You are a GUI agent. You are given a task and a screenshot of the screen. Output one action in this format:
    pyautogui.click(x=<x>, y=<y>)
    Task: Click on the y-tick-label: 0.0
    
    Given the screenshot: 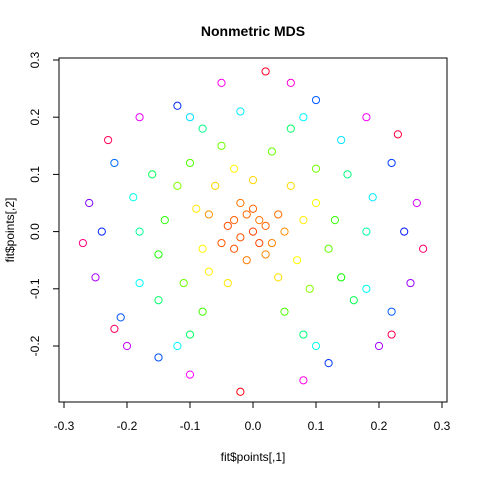 What is the action you would take?
    pyautogui.click(x=35, y=231)
    